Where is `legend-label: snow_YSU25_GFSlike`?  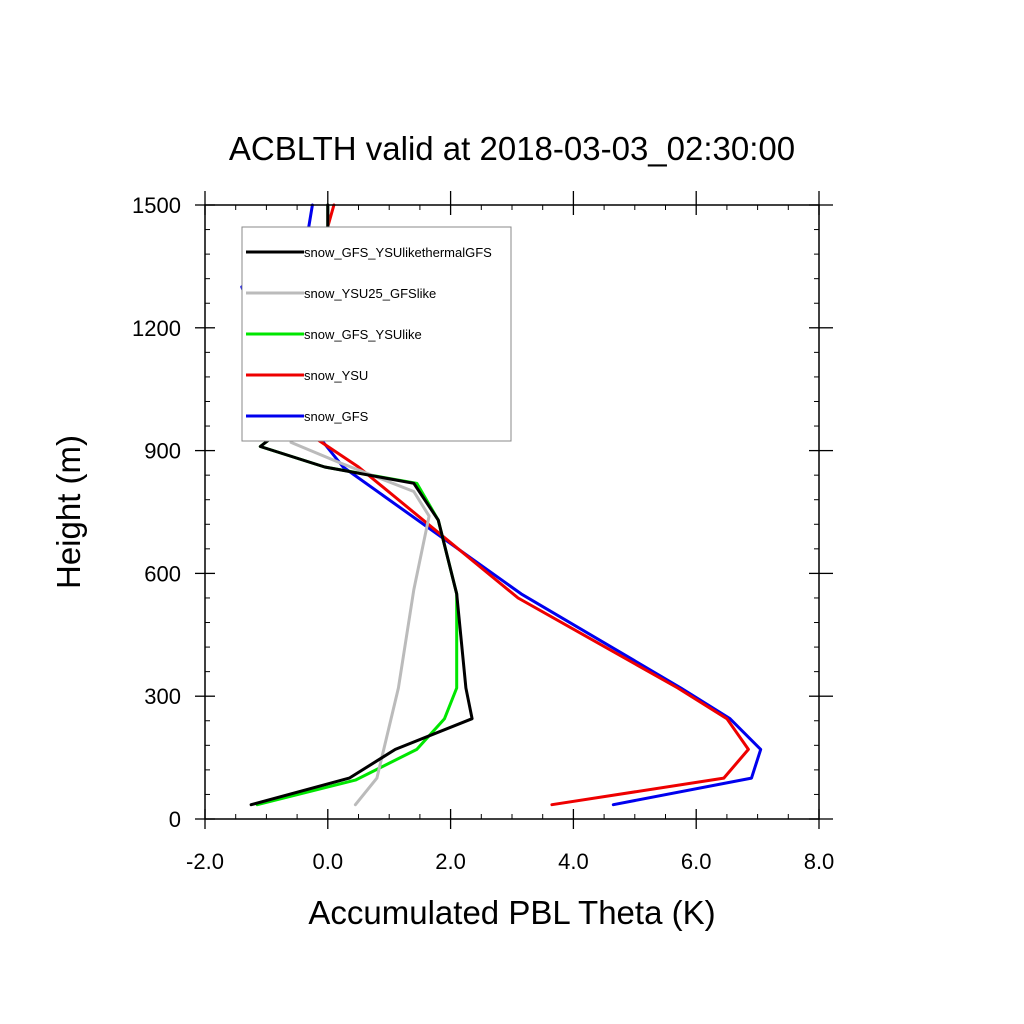 legend-label: snow_YSU25_GFSlike is located at coordinates (370, 293).